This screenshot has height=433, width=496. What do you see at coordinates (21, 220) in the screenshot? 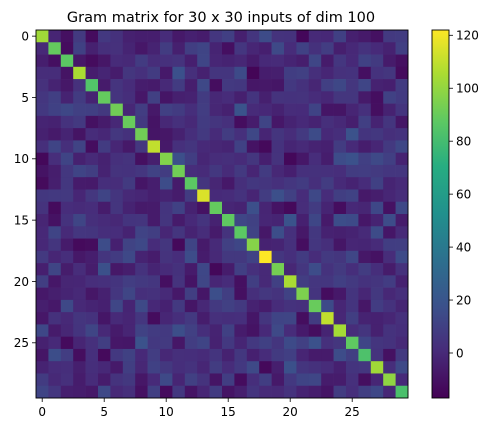
I see `y-tick-label: 15` at bounding box center [21, 220].